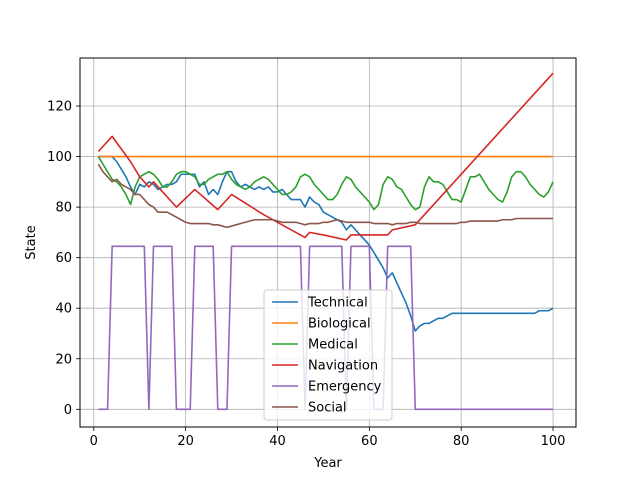 The height and width of the screenshot is (480, 640). I want to click on y-tick-label: 80, so click(63, 208).